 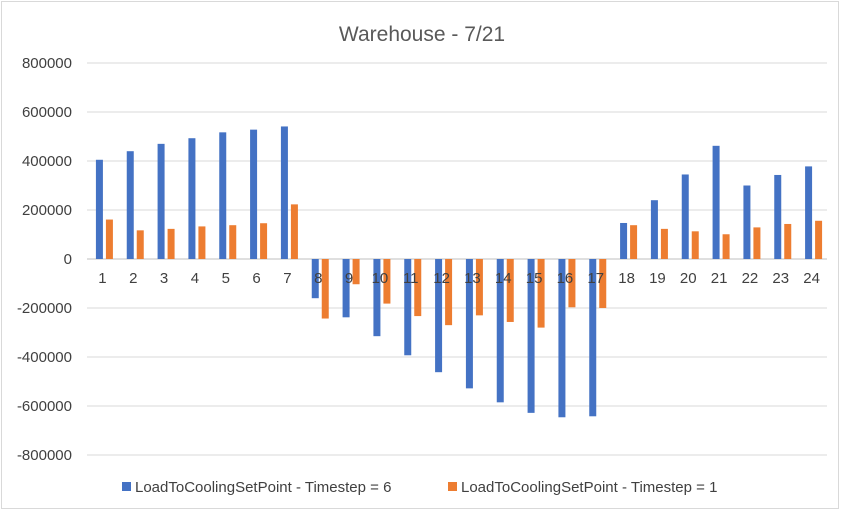 I want to click on x-tick-label: 7, so click(x=287, y=278).